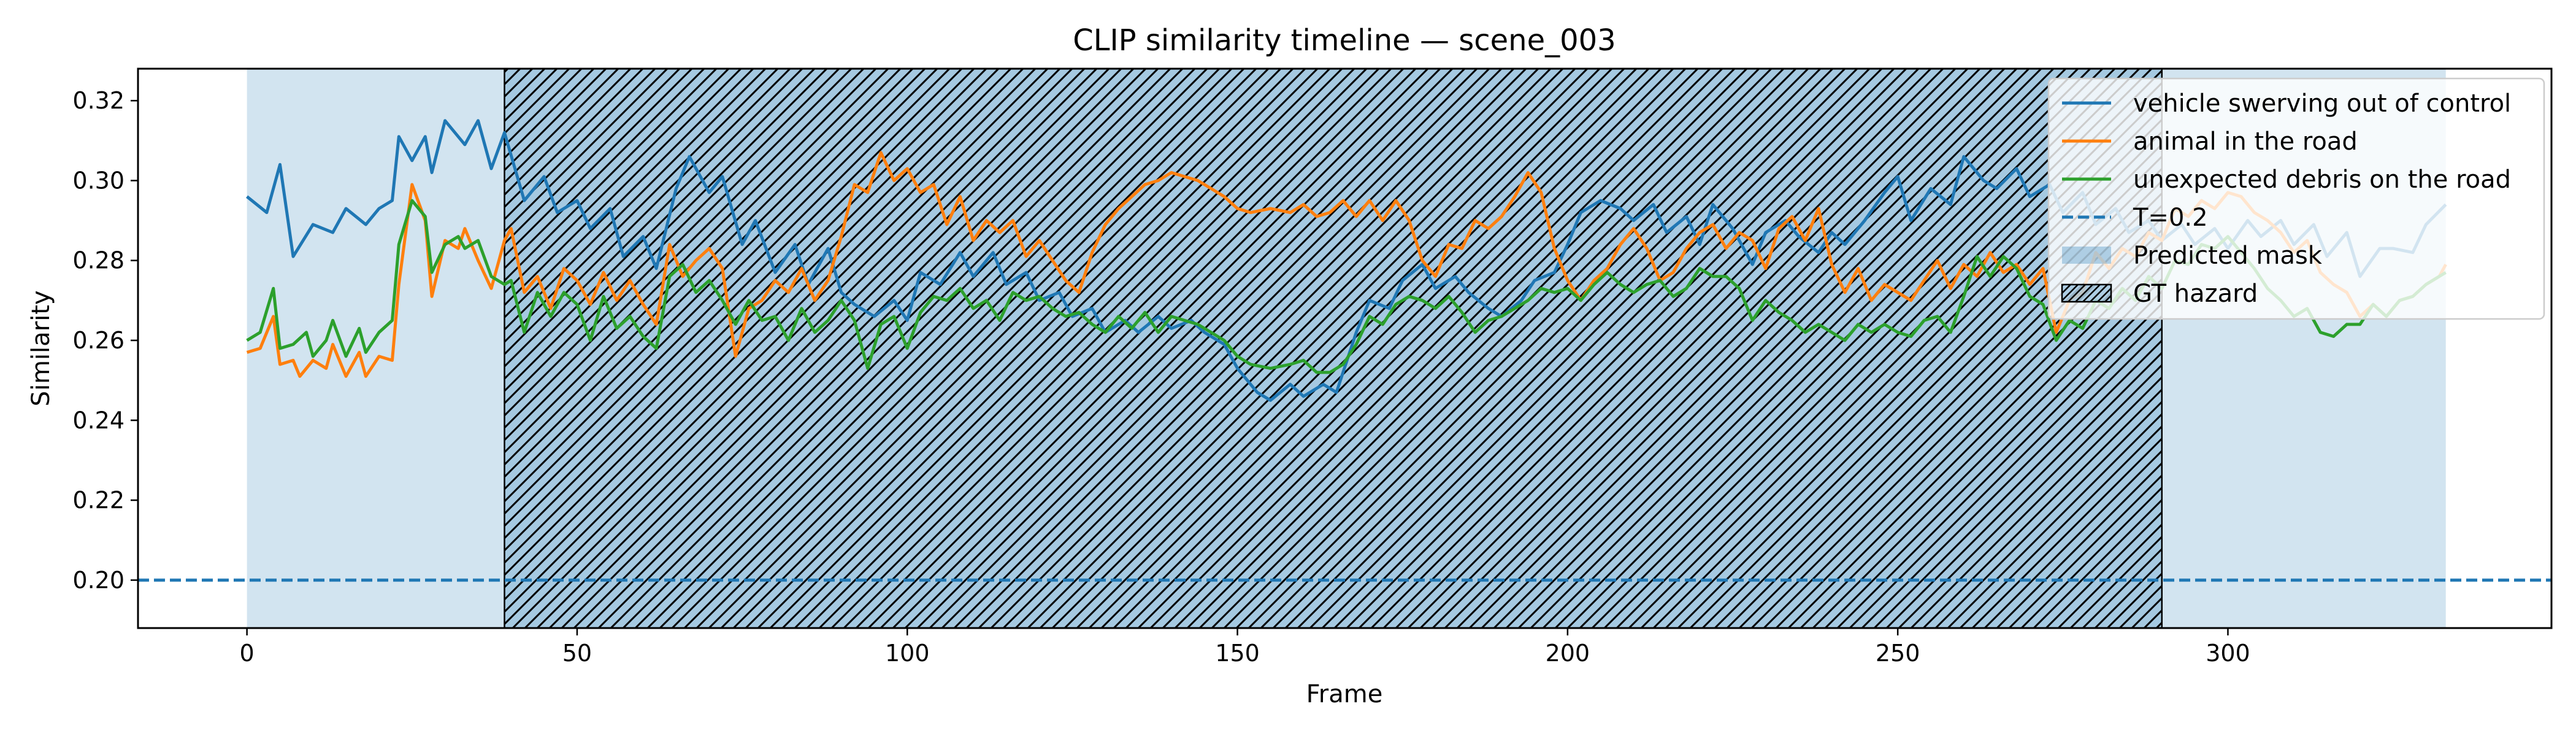  What do you see at coordinates (98, 420) in the screenshot?
I see `y-tick-label: 0.24` at bounding box center [98, 420].